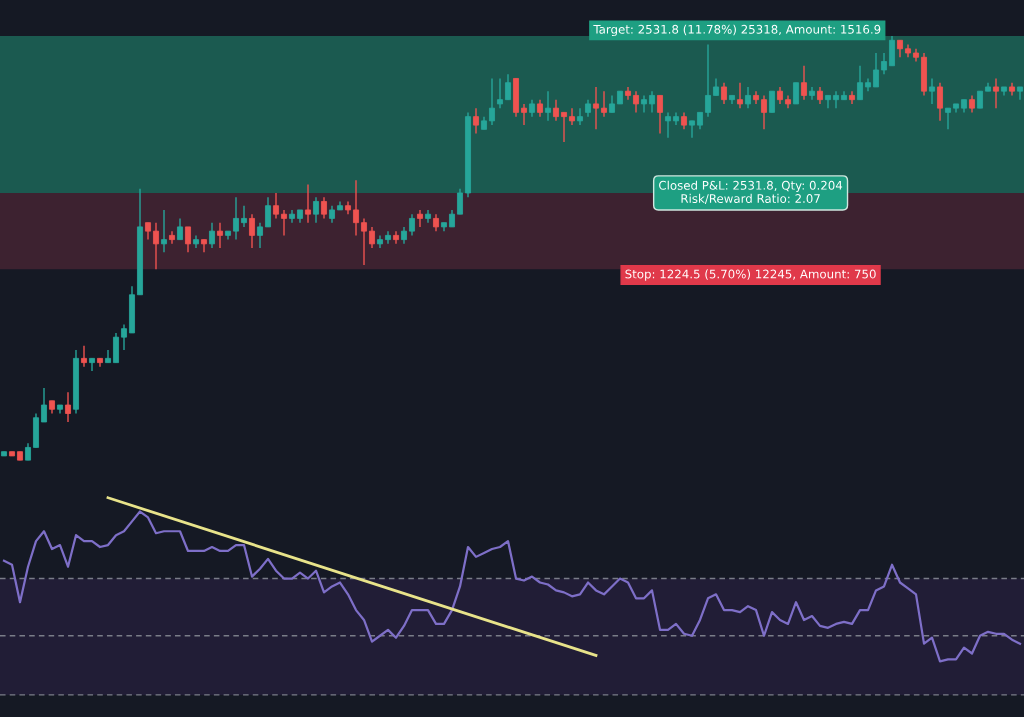  Describe the element at coordinates (737, 30) in the screenshot. I see `text: Target: 2531.8 (11.78%) 25318, Amount: 1516.9` at that location.